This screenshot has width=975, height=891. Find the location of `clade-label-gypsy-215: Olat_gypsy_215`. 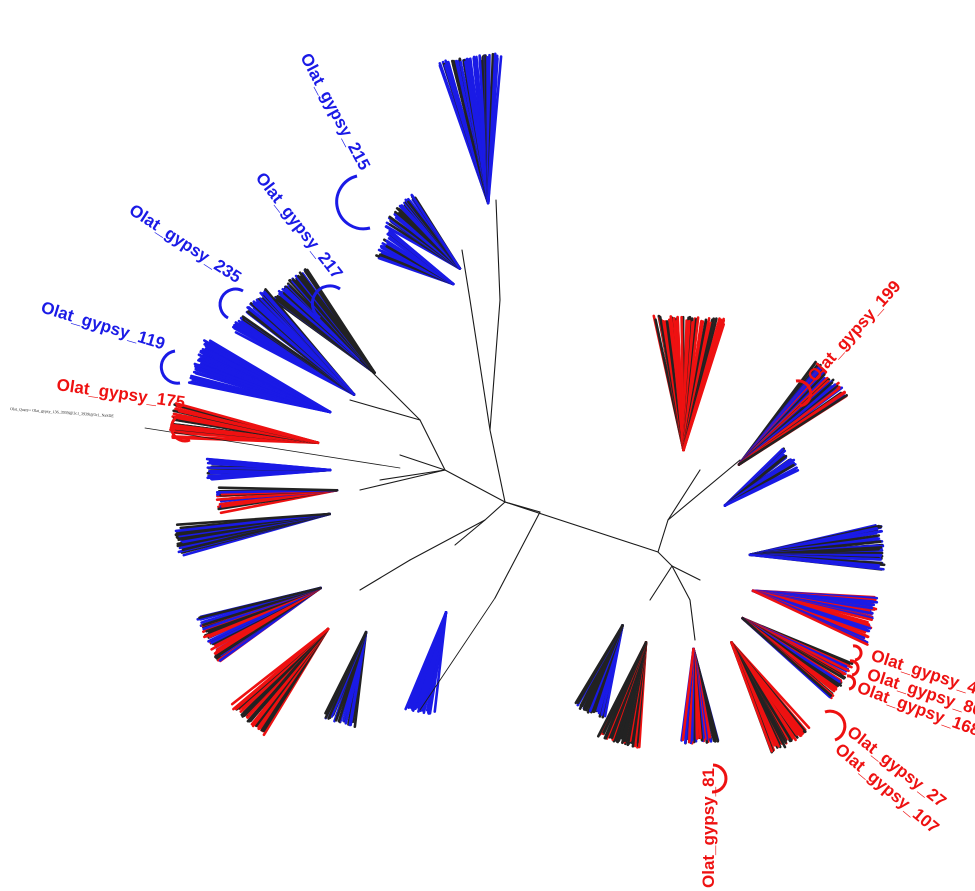

clade-label-gypsy-215: Olat_gypsy_215 is located at coordinates (335, 111).